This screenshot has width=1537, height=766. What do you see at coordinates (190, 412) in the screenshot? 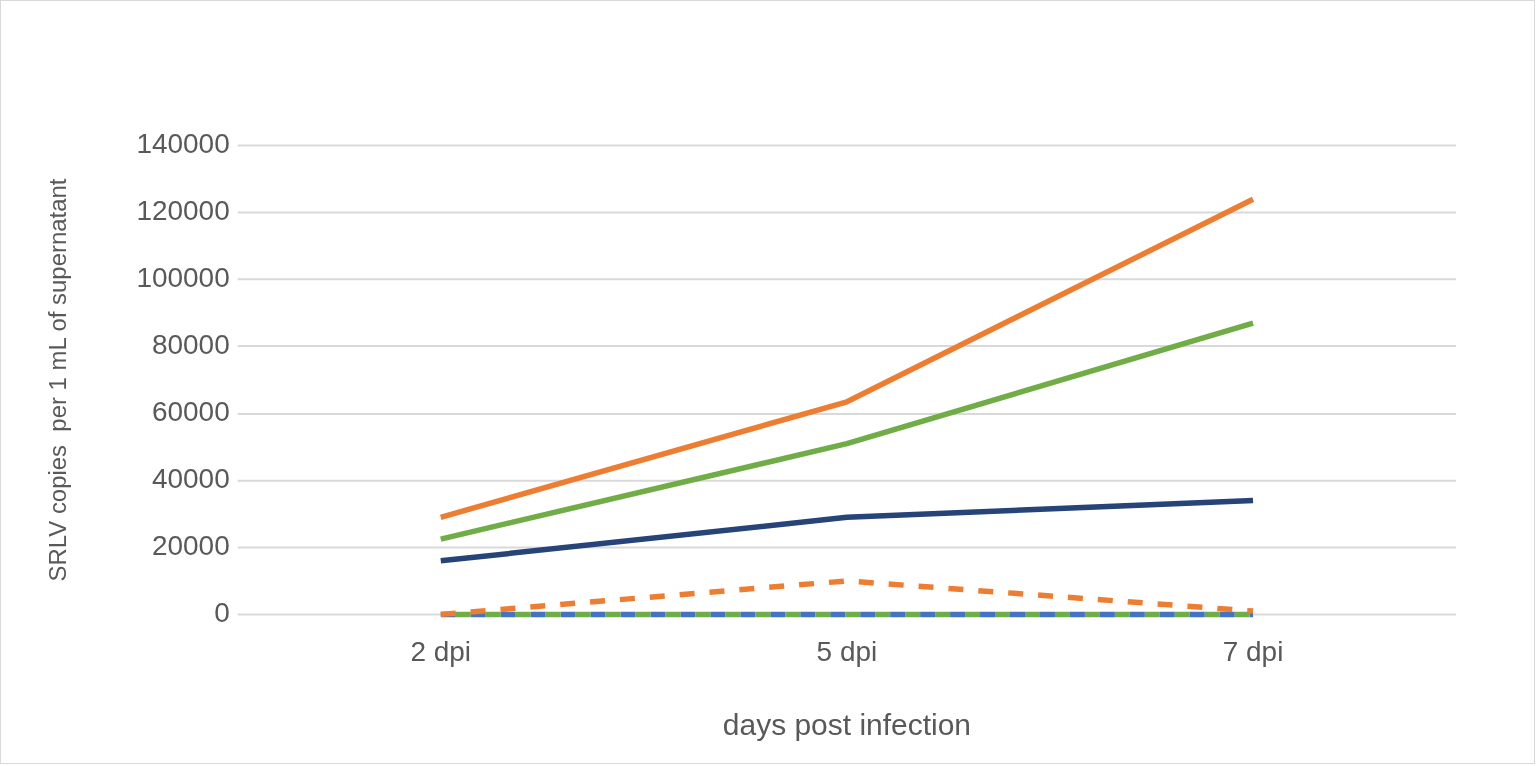
I see `y-tick-label: 60000` at bounding box center [190, 412].